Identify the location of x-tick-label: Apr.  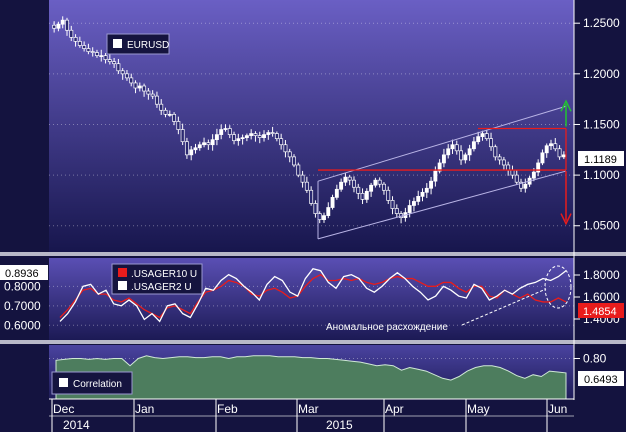
(394, 409).